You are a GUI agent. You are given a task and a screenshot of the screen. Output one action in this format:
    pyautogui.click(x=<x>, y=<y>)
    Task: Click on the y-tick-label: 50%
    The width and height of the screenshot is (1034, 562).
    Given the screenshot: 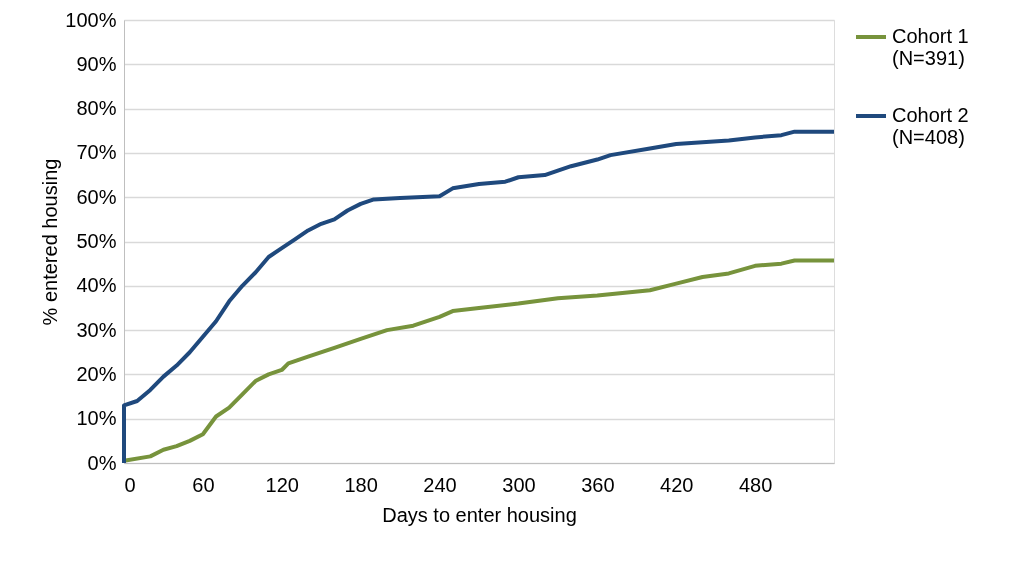 What is the action you would take?
    pyautogui.click(x=96, y=241)
    